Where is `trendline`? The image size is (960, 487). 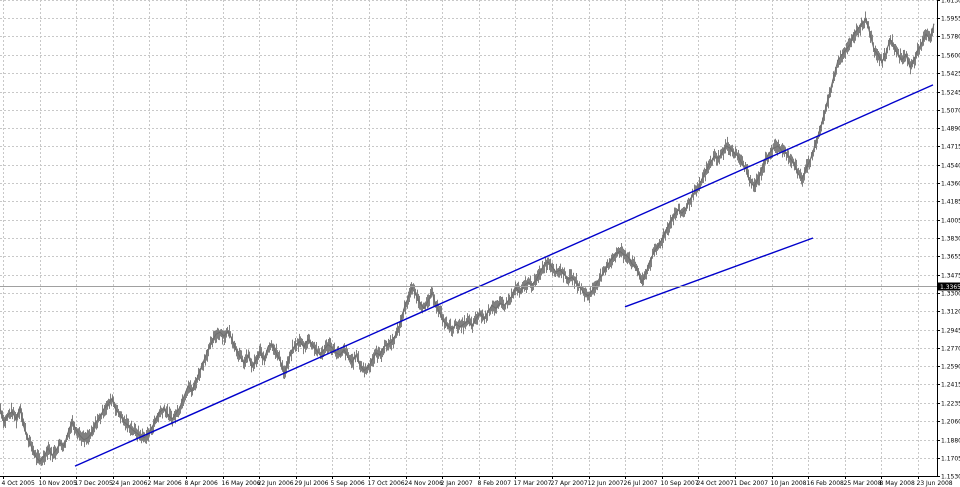
trendline is located at coordinates (719, 272).